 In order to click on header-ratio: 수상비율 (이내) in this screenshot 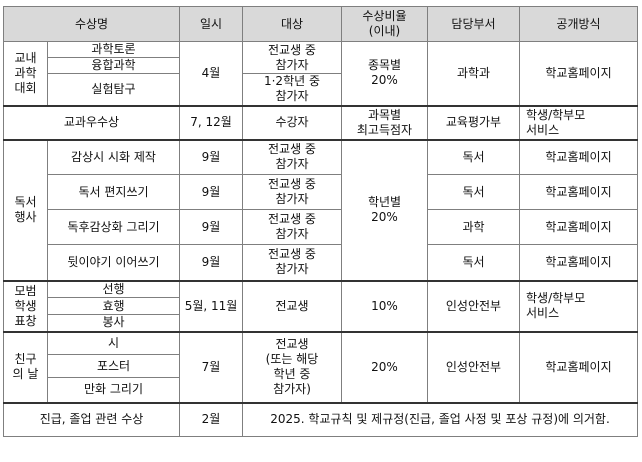, I will do `click(384, 24)`.